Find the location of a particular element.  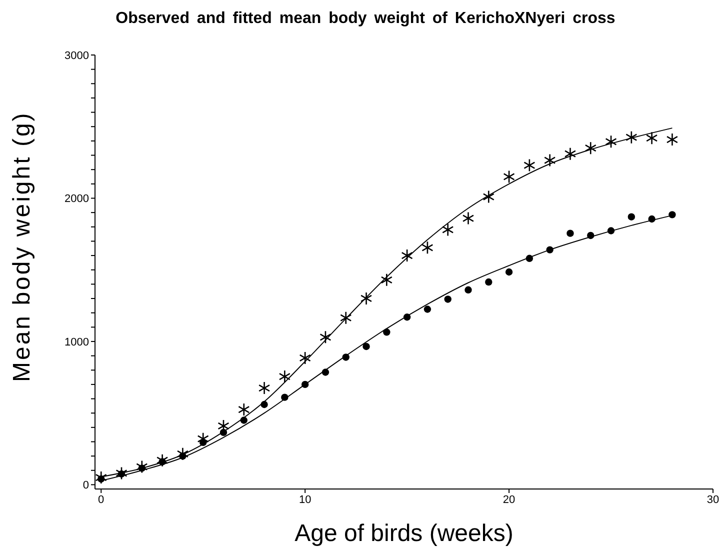

x-tick-label: 10 is located at coordinates (305, 500).